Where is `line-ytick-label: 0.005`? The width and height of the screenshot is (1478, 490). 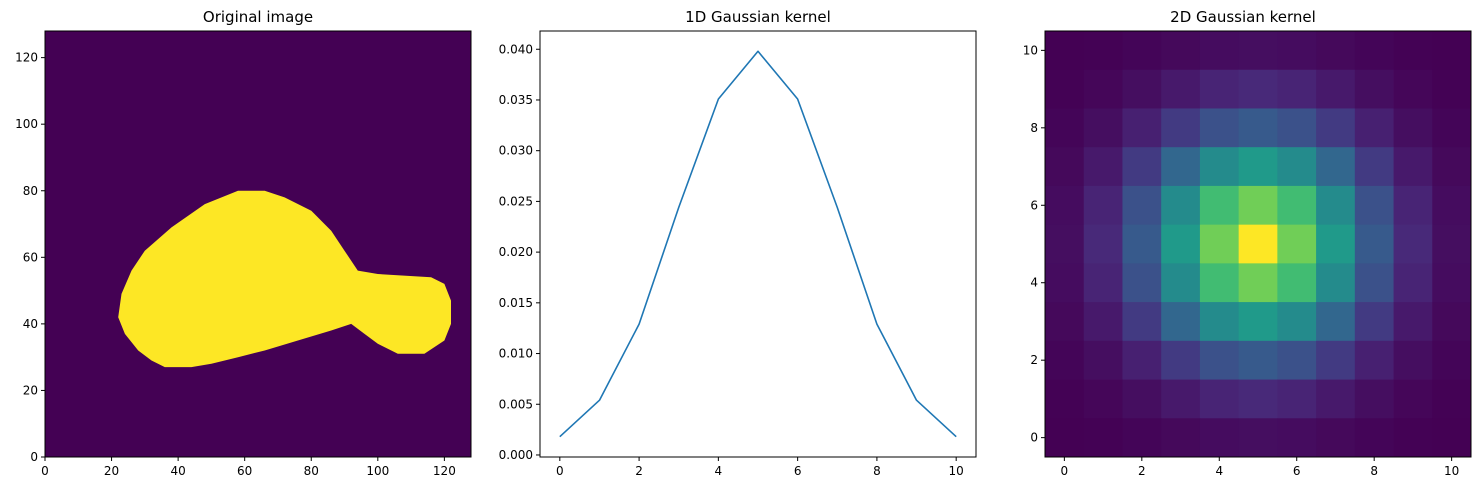 line-ytick-label: 0.005 is located at coordinates (516, 404).